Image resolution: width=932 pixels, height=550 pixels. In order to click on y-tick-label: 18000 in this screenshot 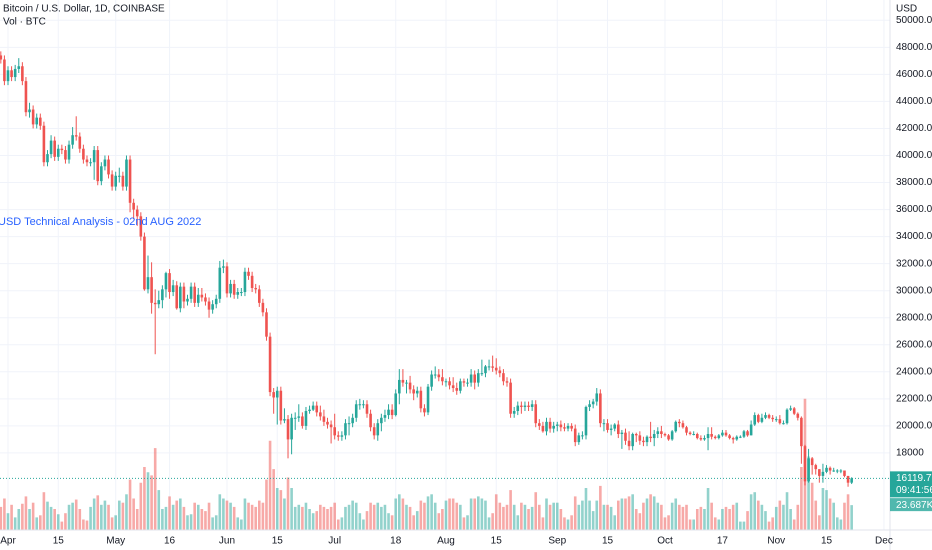, I will do `click(910, 453)`.